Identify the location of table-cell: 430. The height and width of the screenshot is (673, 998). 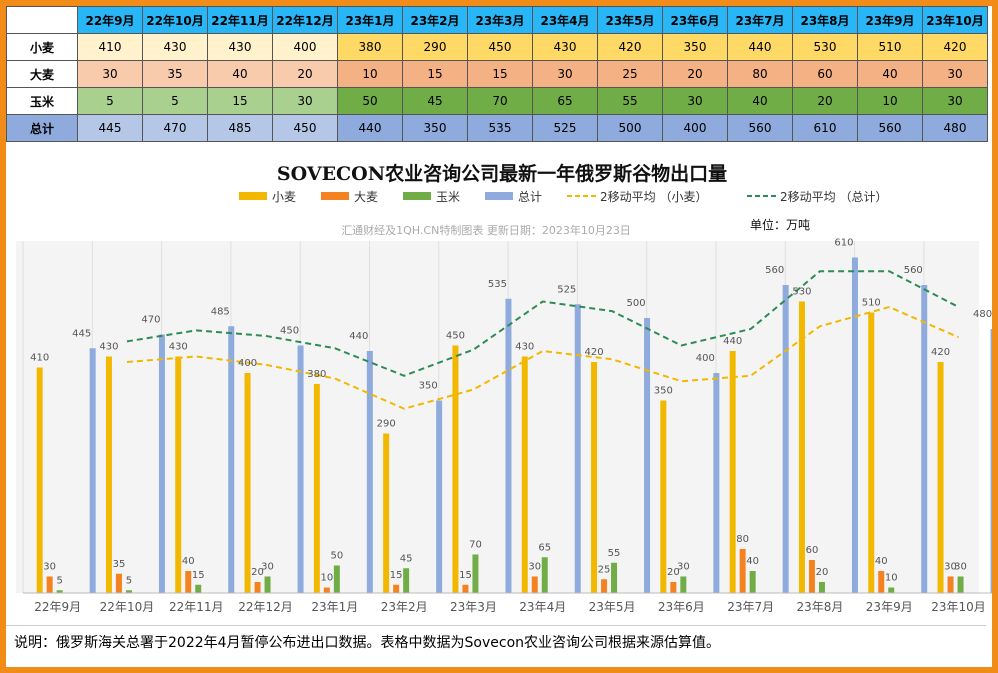
(240, 47).